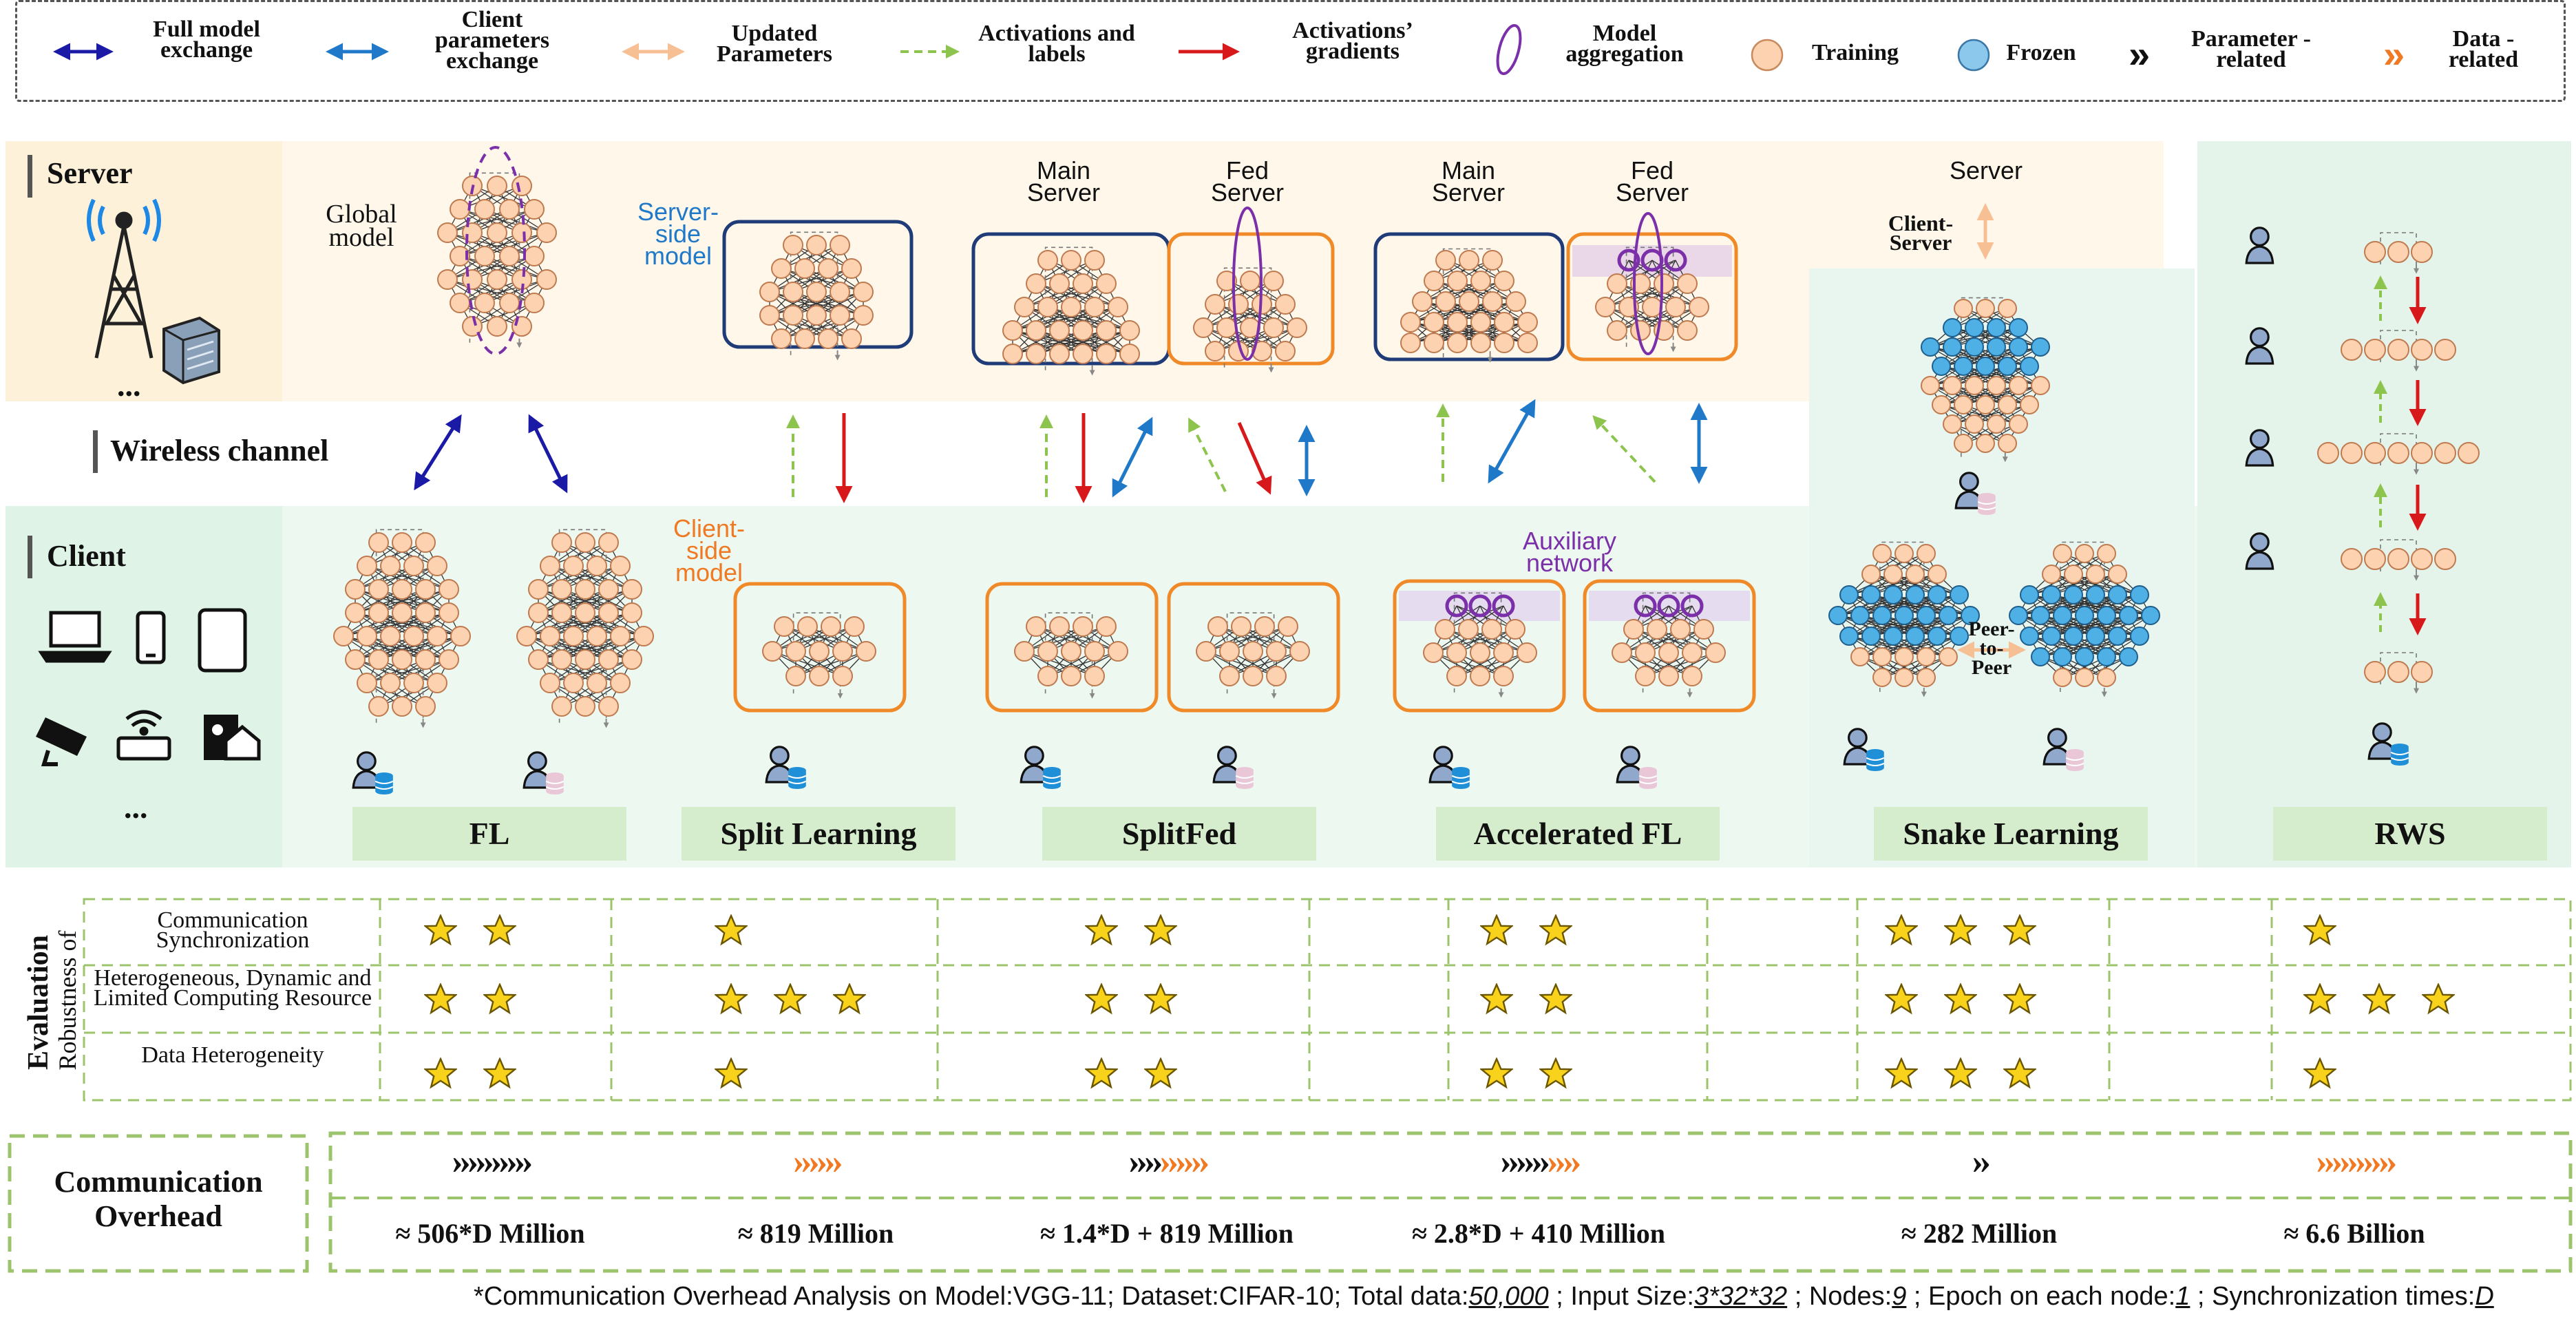 This screenshot has height=1326, width=2576. What do you see at coordinates (1300, 651) in the screenshot?
I see `sf-client-model-2-node` at bounding box center [1300, 651].